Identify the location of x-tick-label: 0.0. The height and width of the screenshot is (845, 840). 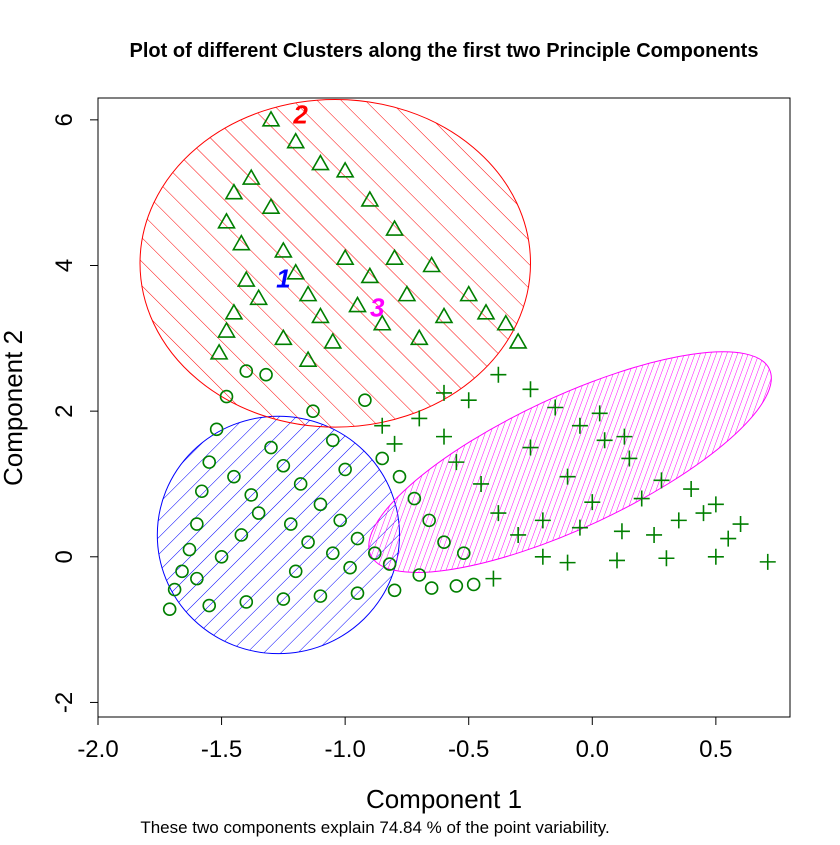
(592, 749).